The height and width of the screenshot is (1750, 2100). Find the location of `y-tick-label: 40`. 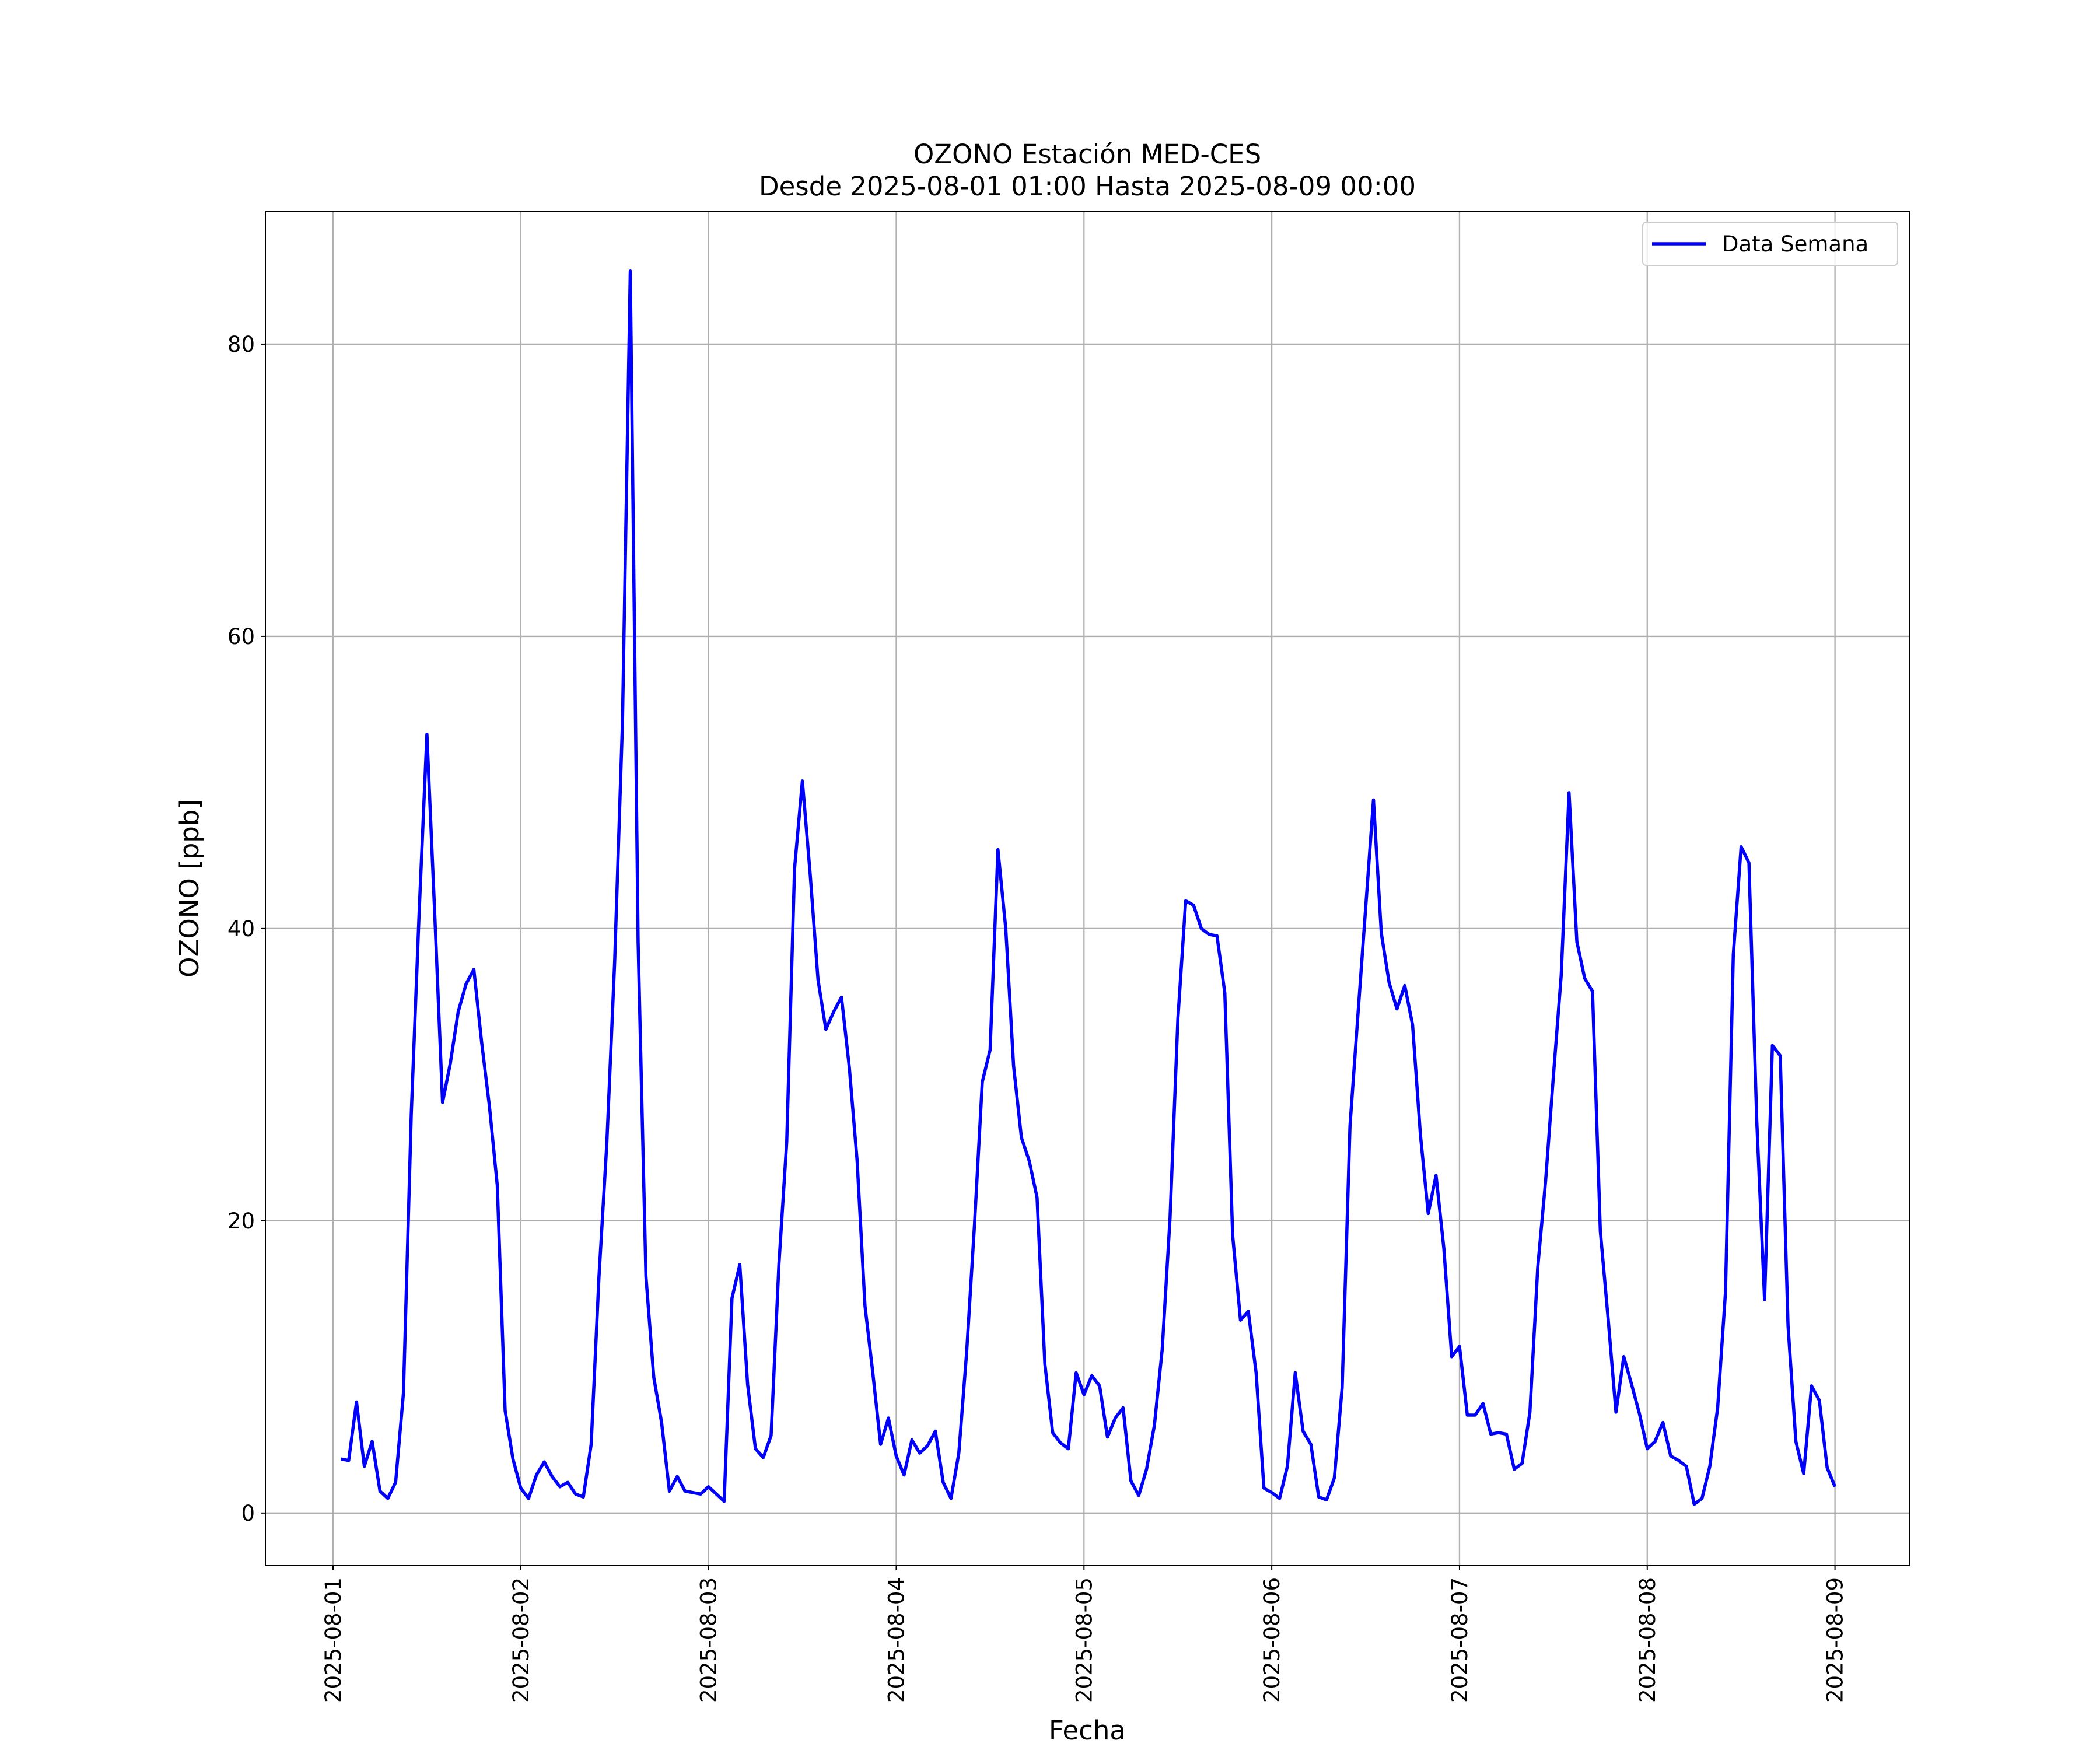

y-tick-label: 40 is located at coordinates (242, 929).